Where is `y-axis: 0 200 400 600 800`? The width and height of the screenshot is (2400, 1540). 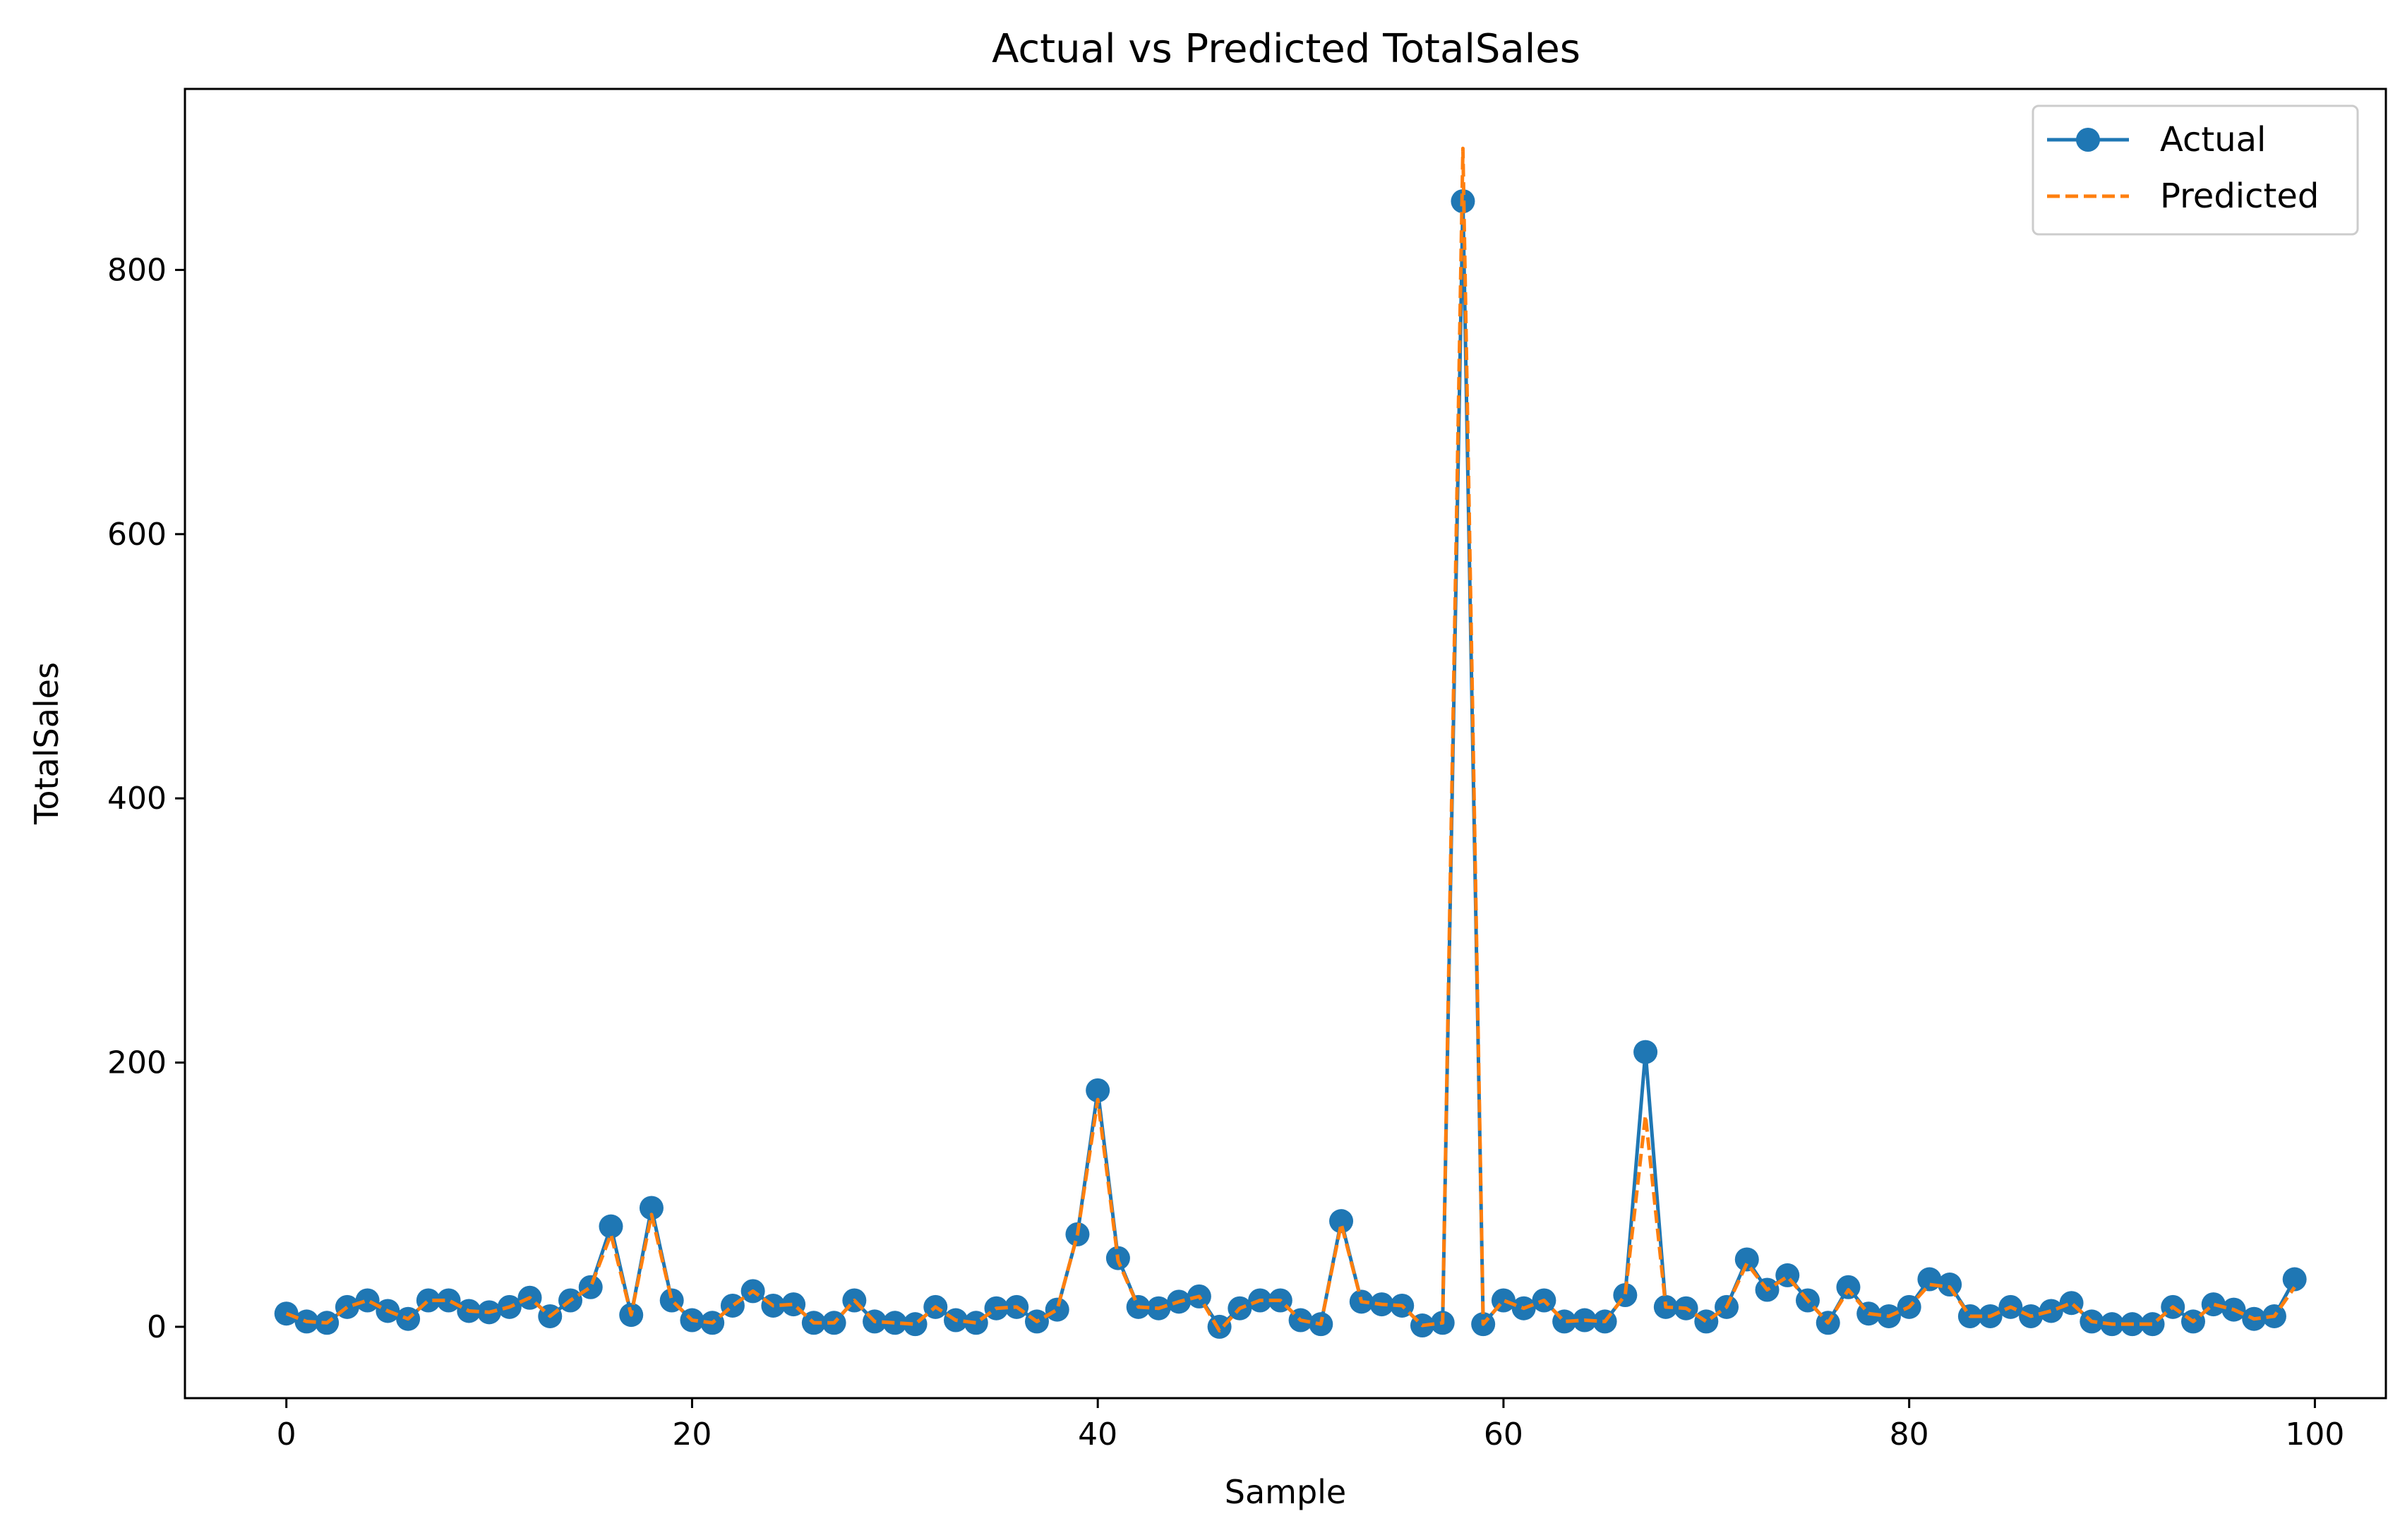
y-axis: 0 200 400 600 800 is located at coordinates (146, 798).